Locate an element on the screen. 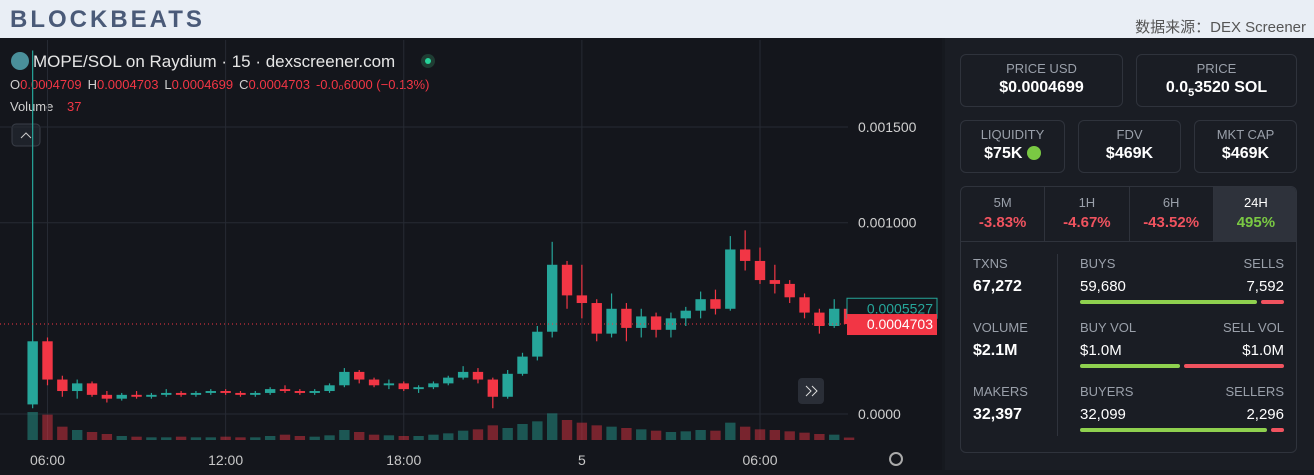 This screenshot has height=475, width=1314. stat-label: TXNS is located at coordinates (990, 263).